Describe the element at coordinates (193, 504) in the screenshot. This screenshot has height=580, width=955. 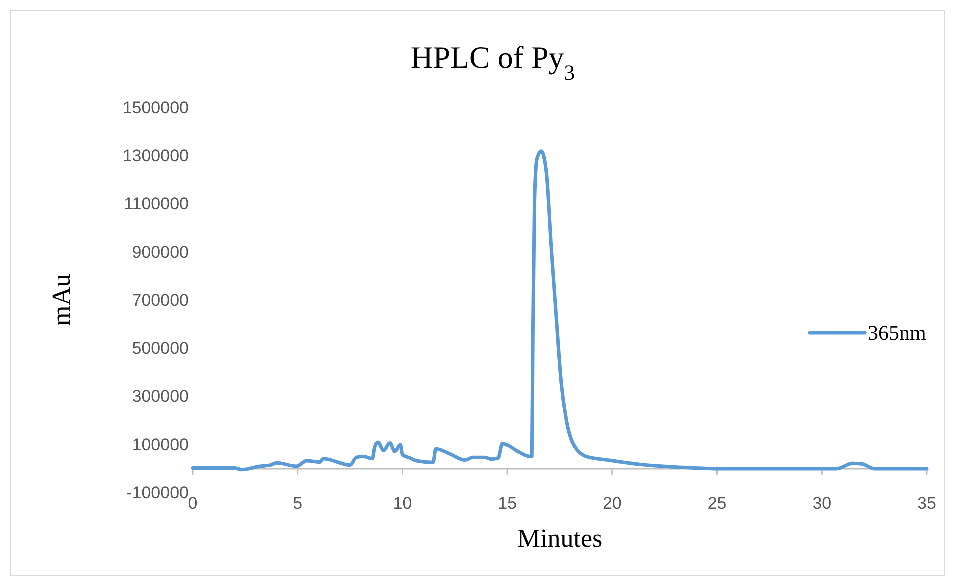
I see `x-tick-label: 0` at that location.